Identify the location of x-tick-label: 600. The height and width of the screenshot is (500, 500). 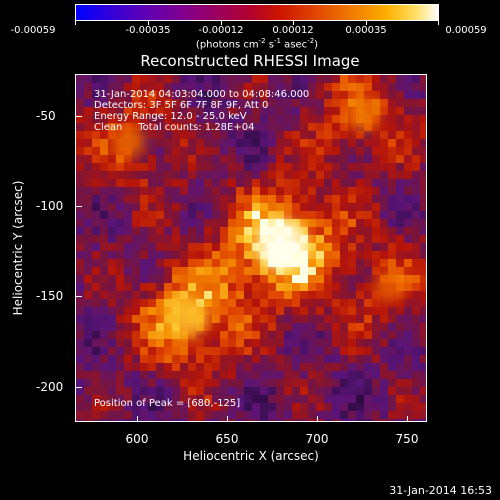
(137, 439).